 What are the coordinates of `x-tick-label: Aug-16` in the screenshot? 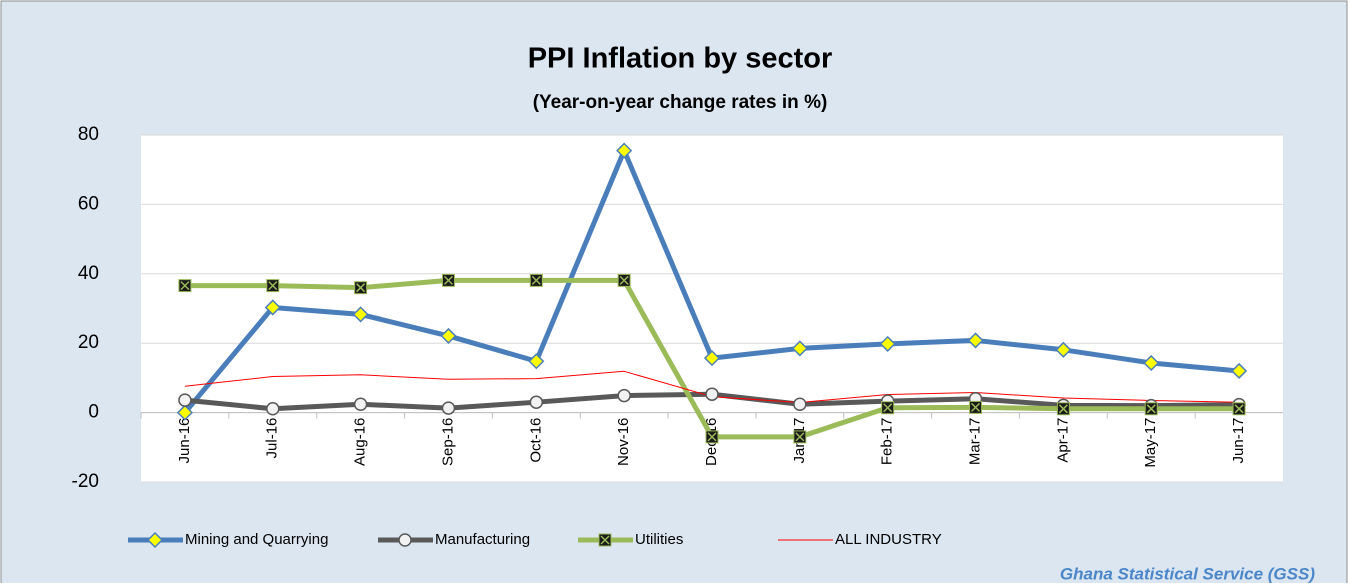 It's located at (360, 442).